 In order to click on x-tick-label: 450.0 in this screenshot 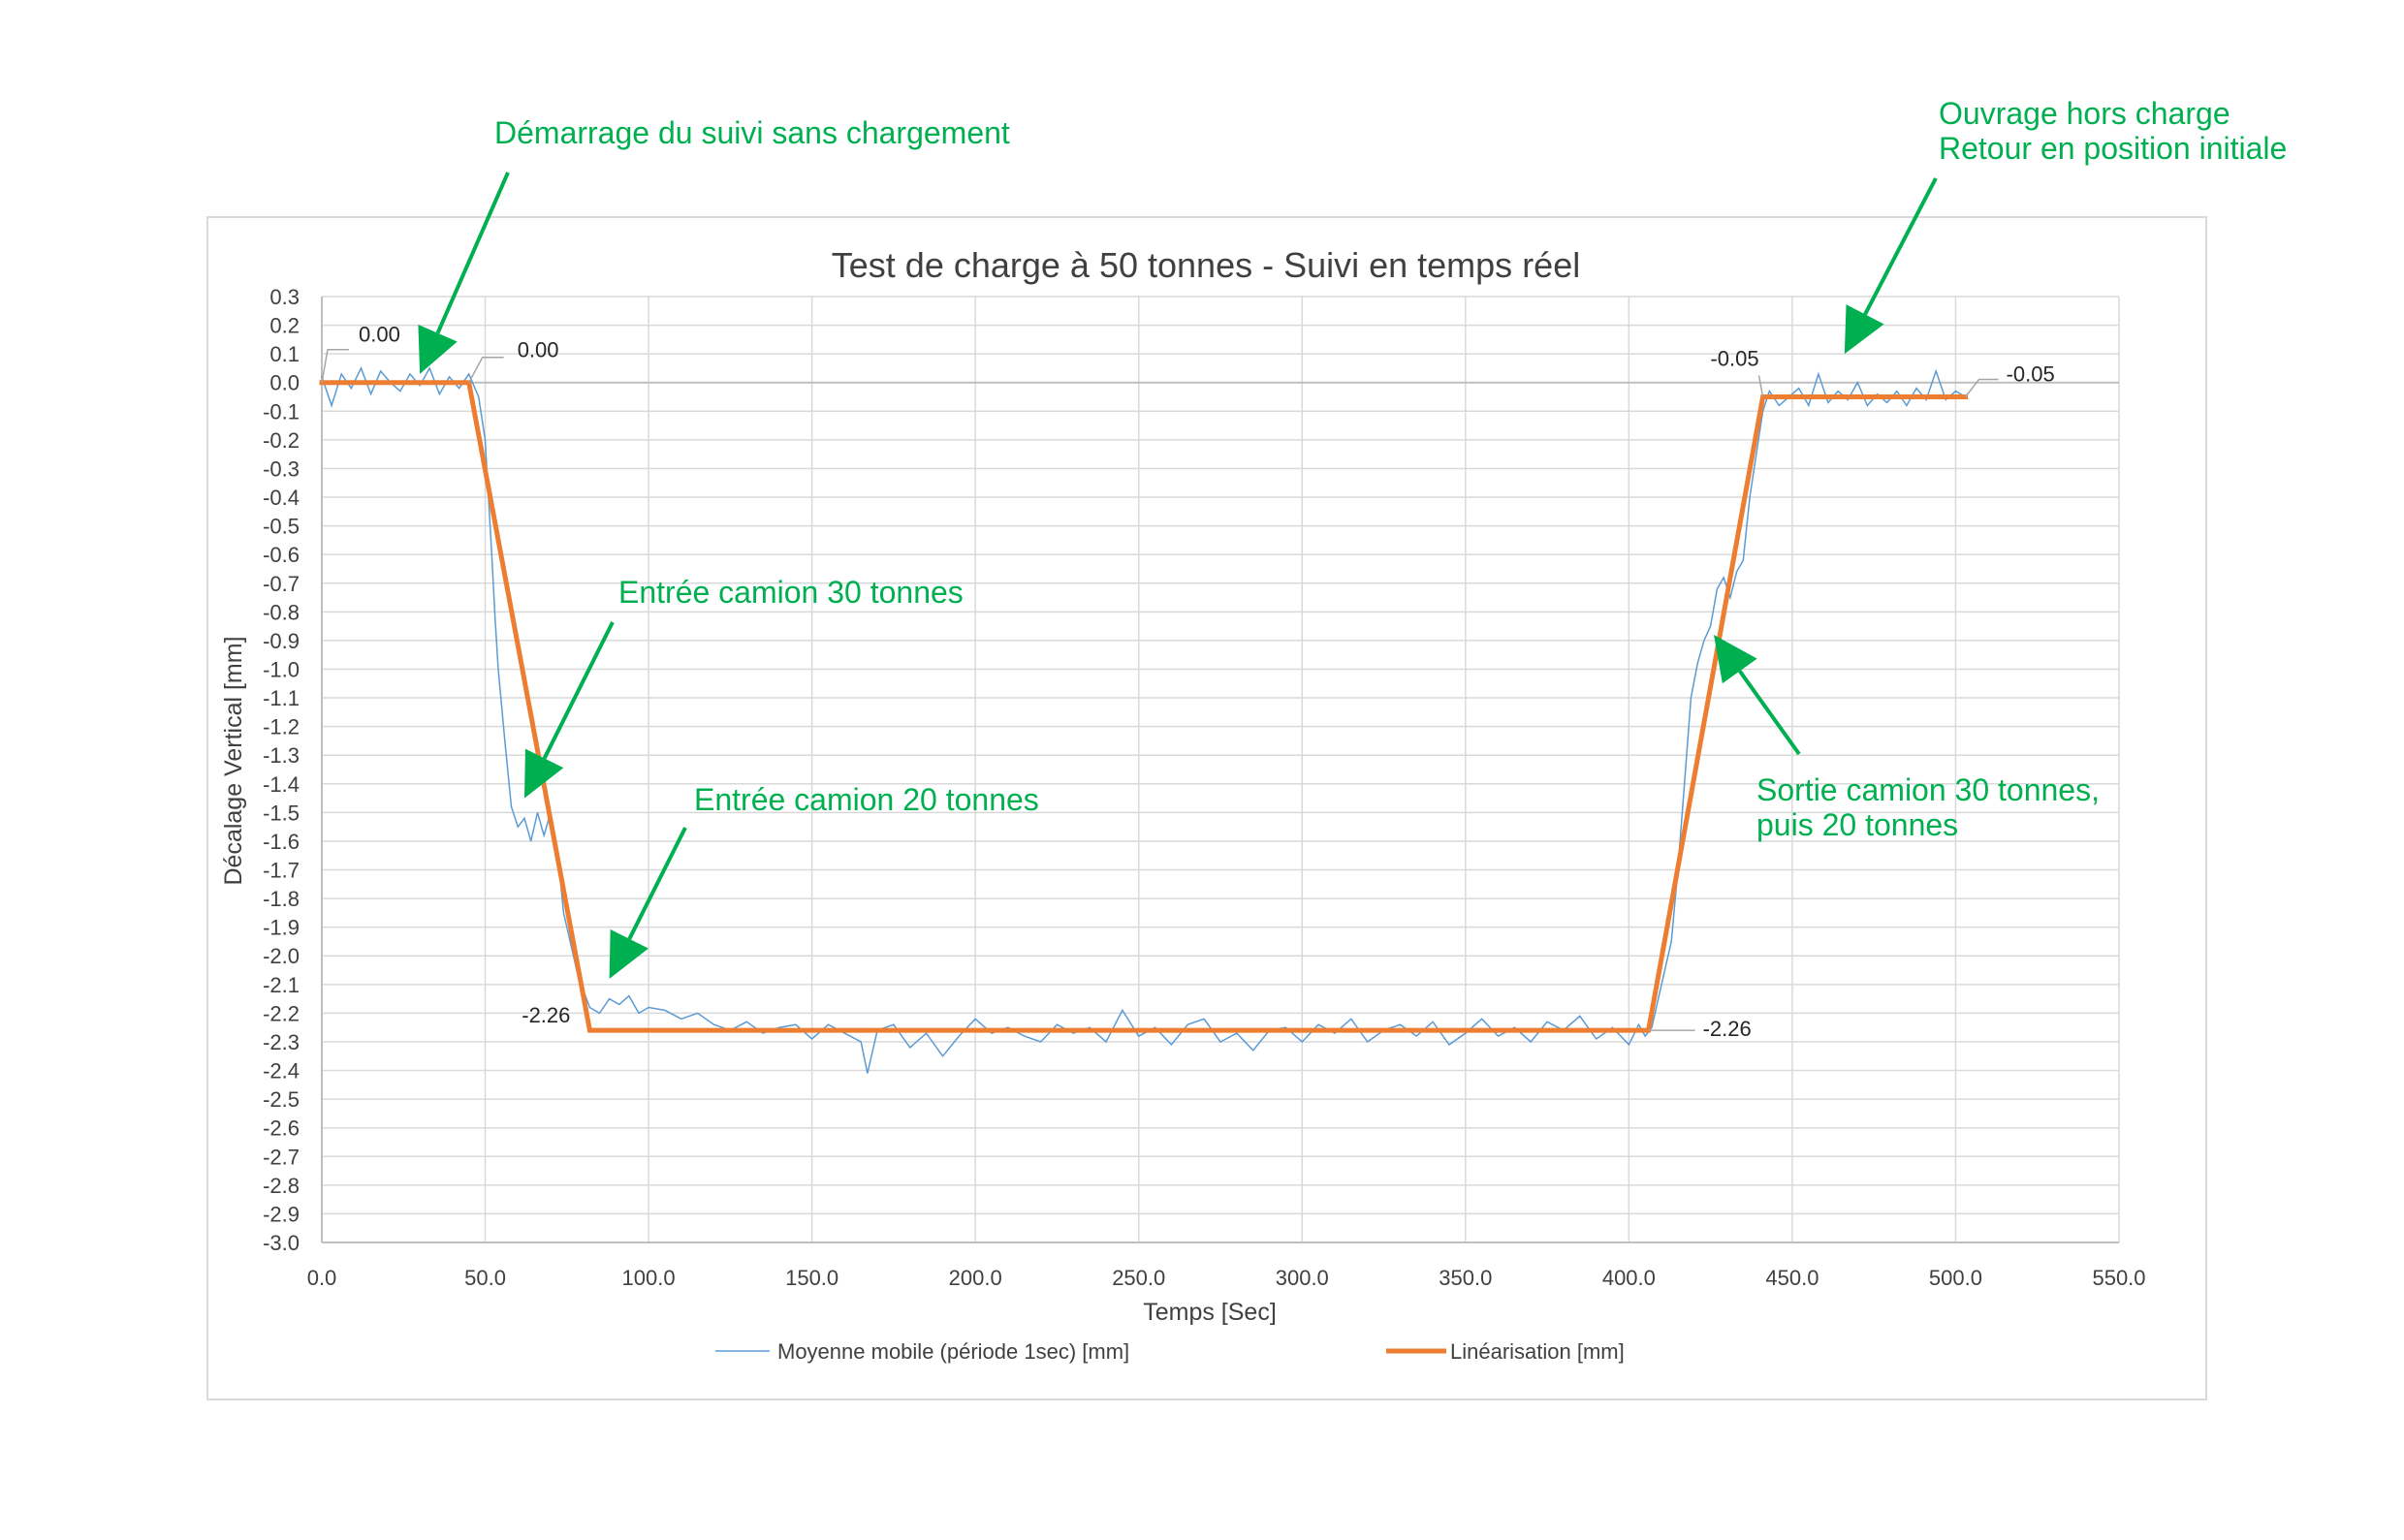, I will do `click(1792, 1278)`.